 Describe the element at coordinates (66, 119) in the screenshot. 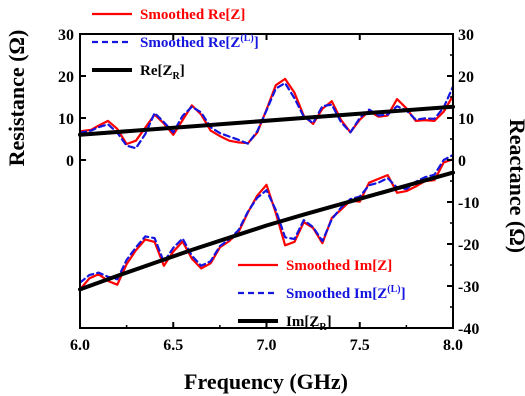

I see `left-y-tick-label: 10` at that location.